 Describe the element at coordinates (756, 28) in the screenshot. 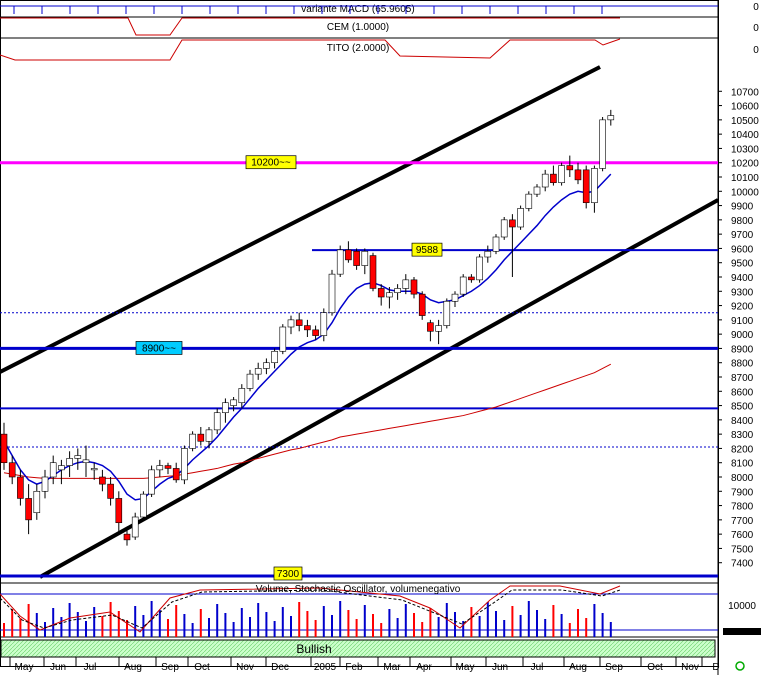

I see `cem-value: 0` at that location.